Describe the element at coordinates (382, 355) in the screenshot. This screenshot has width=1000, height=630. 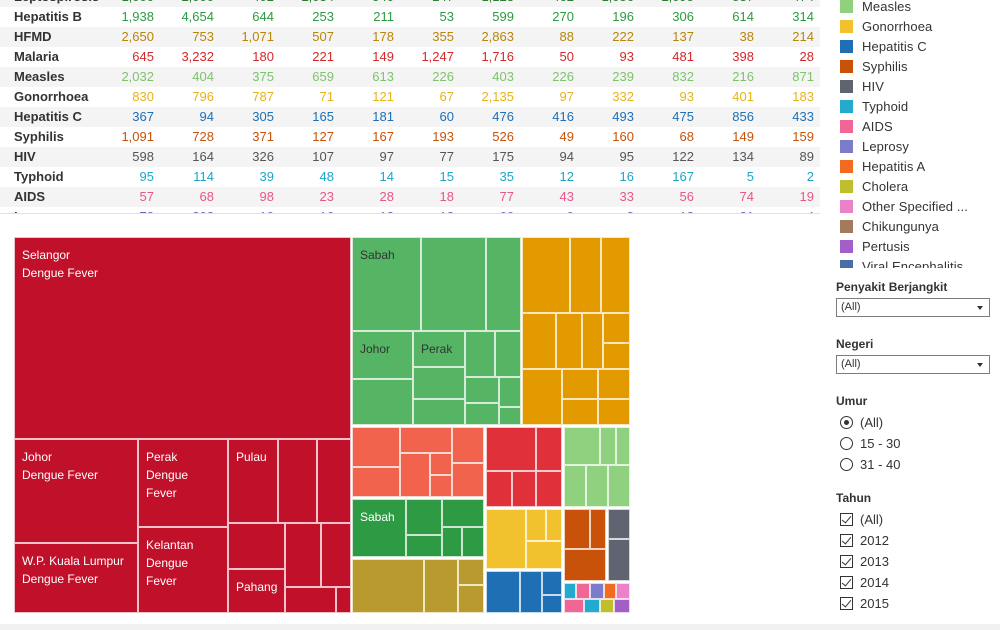
I see `treemap-cell-johor-hepb: Johor` at that location.